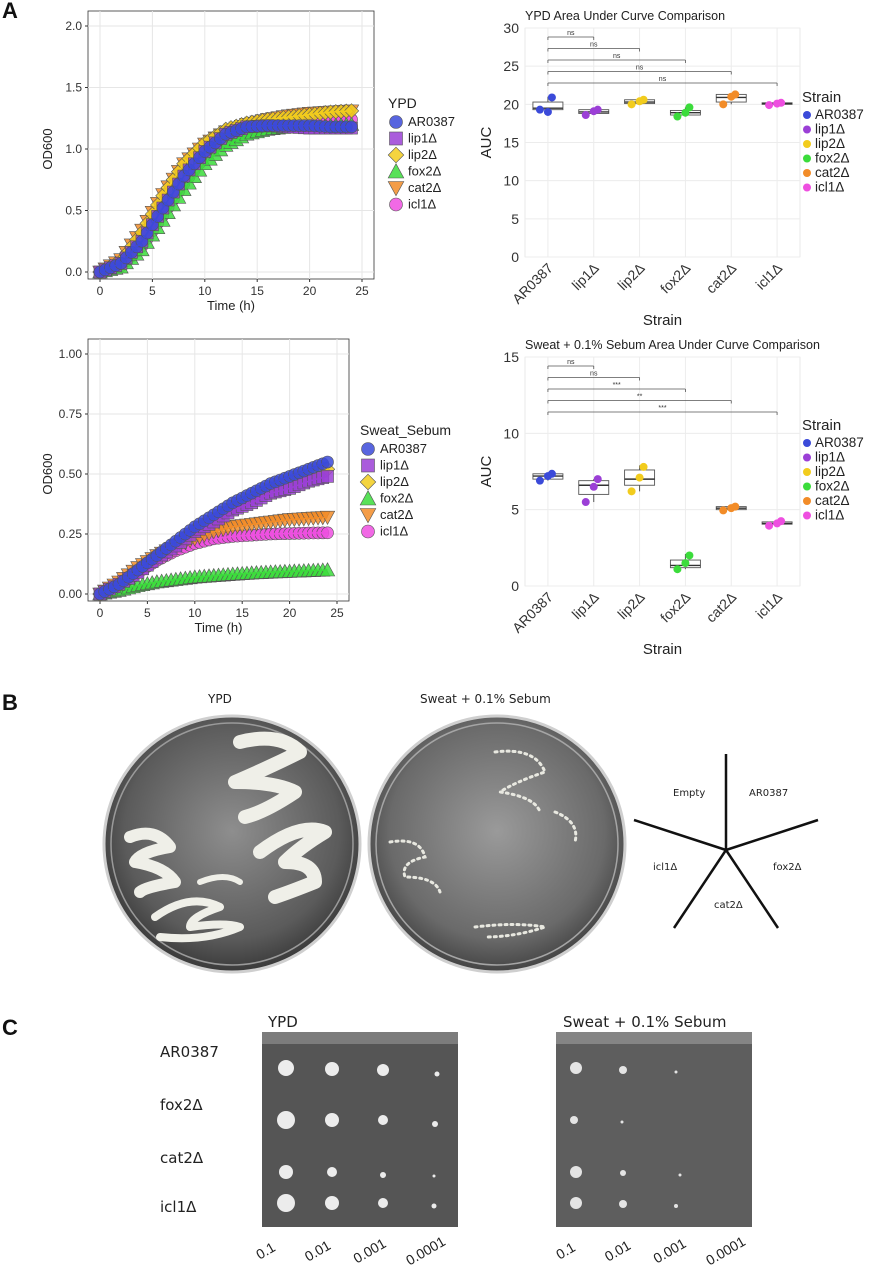  Describe the element at coordinates (511, 28) in the screenshot. I see `y-tick-label: 30` at that location.